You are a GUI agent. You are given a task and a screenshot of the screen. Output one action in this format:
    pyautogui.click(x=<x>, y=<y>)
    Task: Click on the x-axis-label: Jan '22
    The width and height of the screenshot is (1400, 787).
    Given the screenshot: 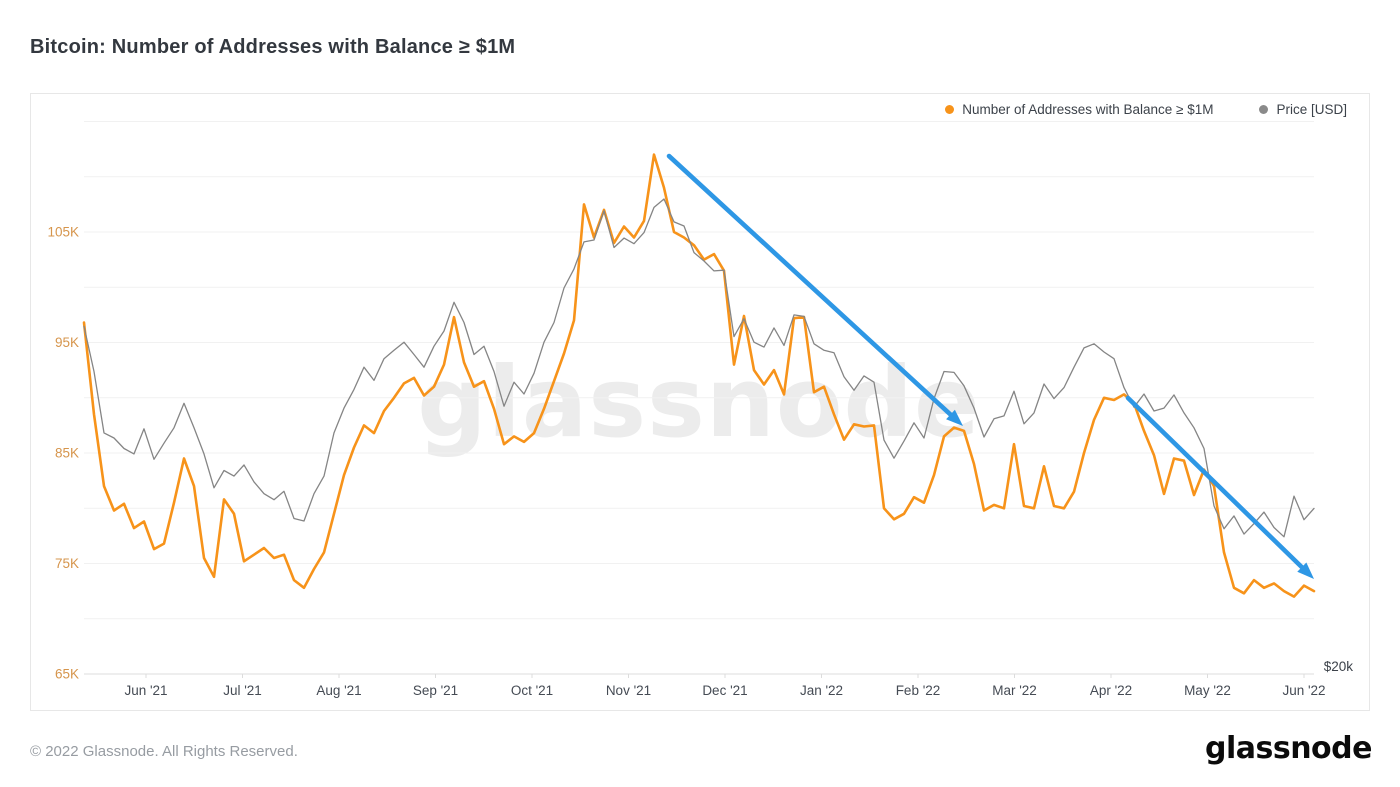 What is the action you would take?
    pyautogui.click(x=821, y=690)
    